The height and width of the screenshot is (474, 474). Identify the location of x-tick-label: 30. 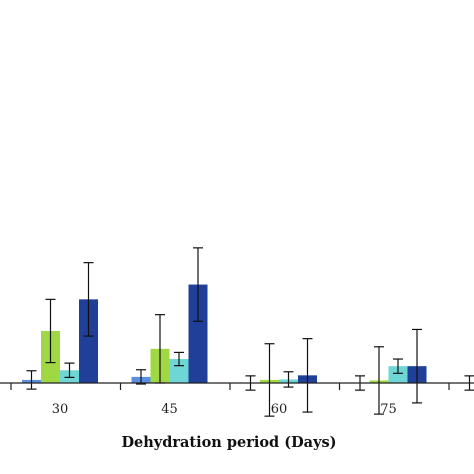
(60, 409).